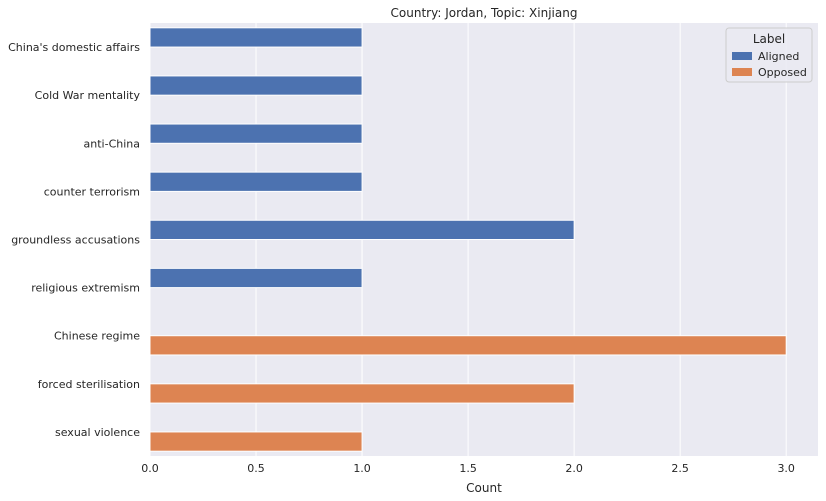 This screenshot has width=826, height=501. Describe the element at coordinates (88, 95) in the screenshot. I see `y-tick-label: Cold War mentality` at that location.